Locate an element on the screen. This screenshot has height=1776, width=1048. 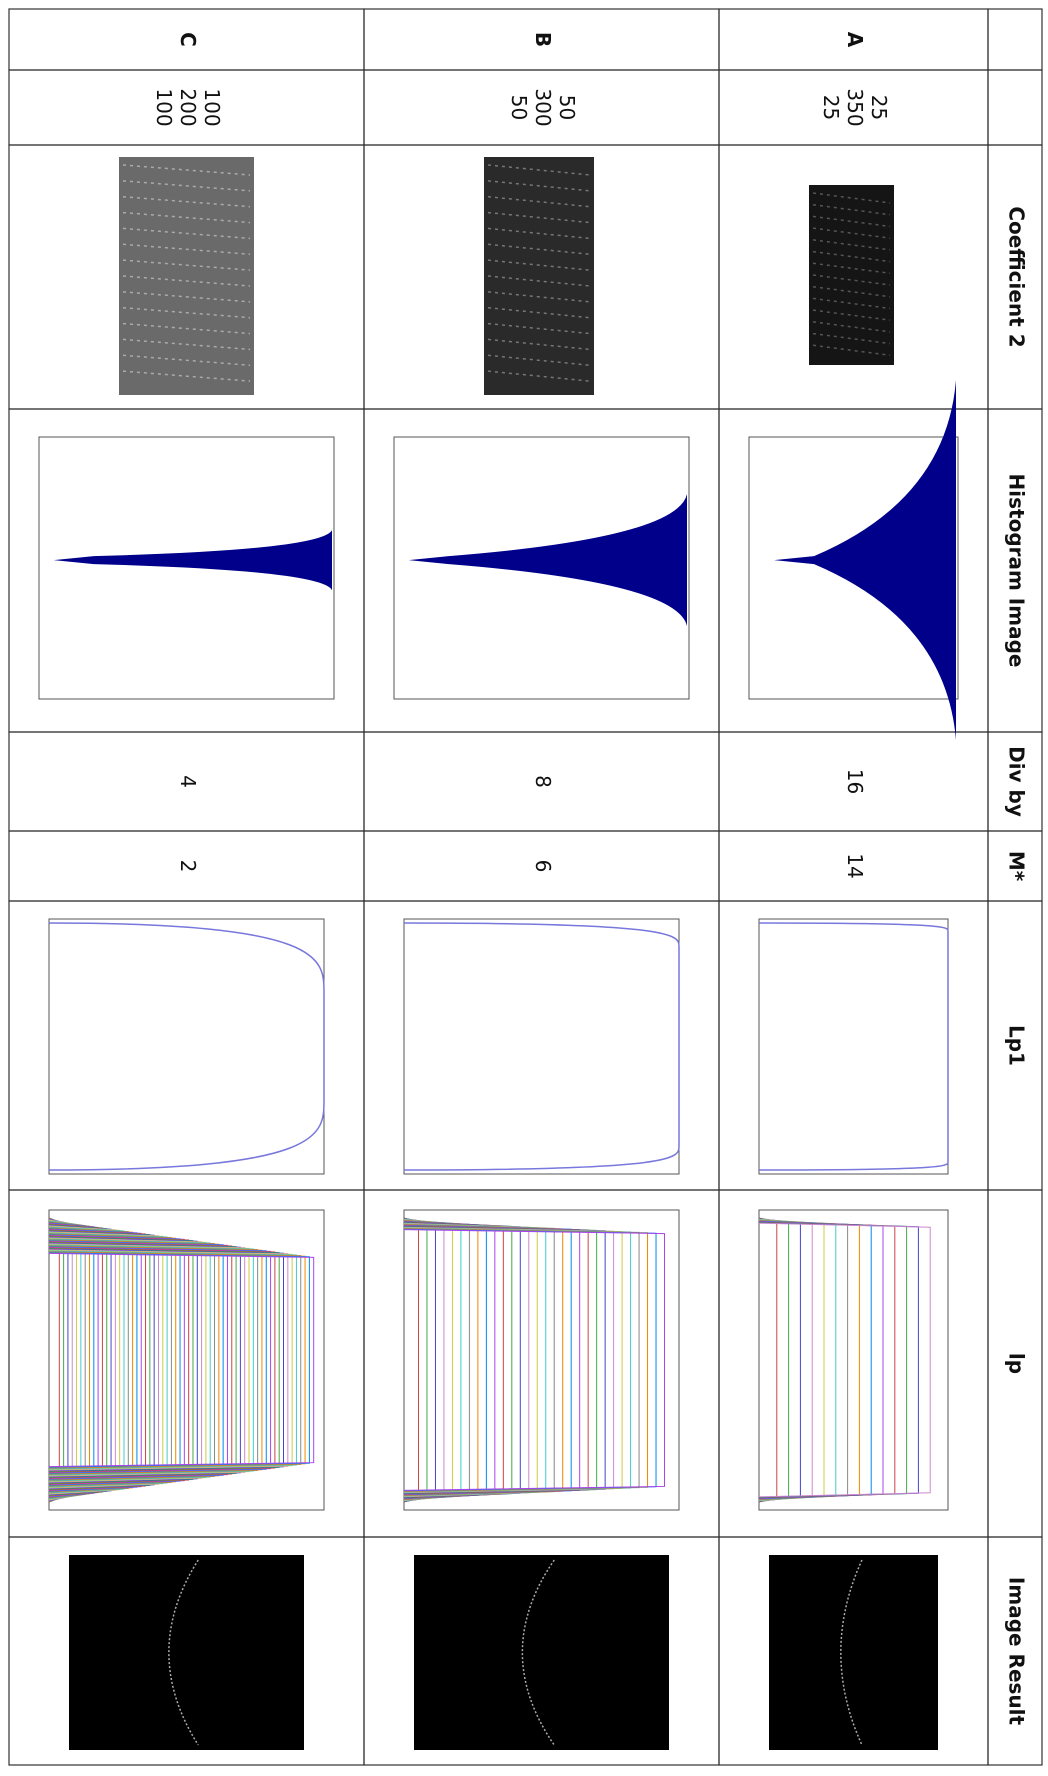
coefficient: 300 is located at coordinates (543, 107).